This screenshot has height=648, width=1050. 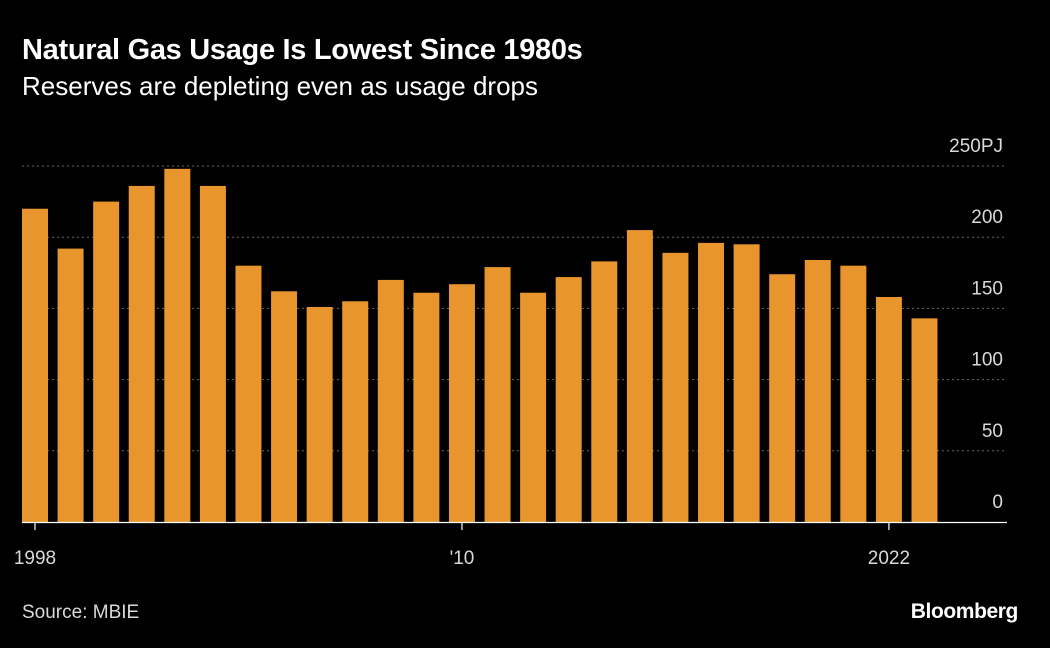 I want to click on bar-2000, so click(x=106, y=361).